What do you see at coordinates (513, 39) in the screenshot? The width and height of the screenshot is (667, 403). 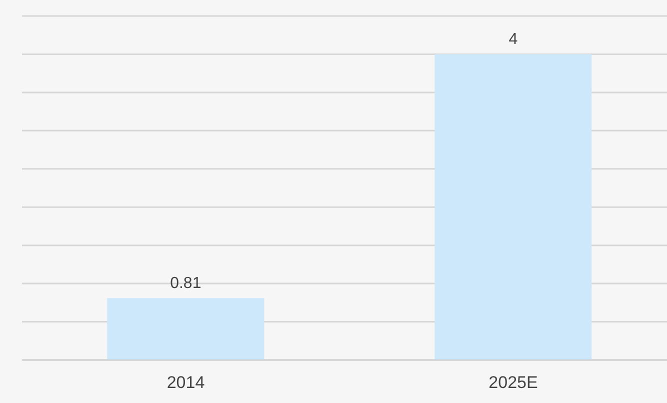 I see `data-label: 4` at bounding box center [513, 39].